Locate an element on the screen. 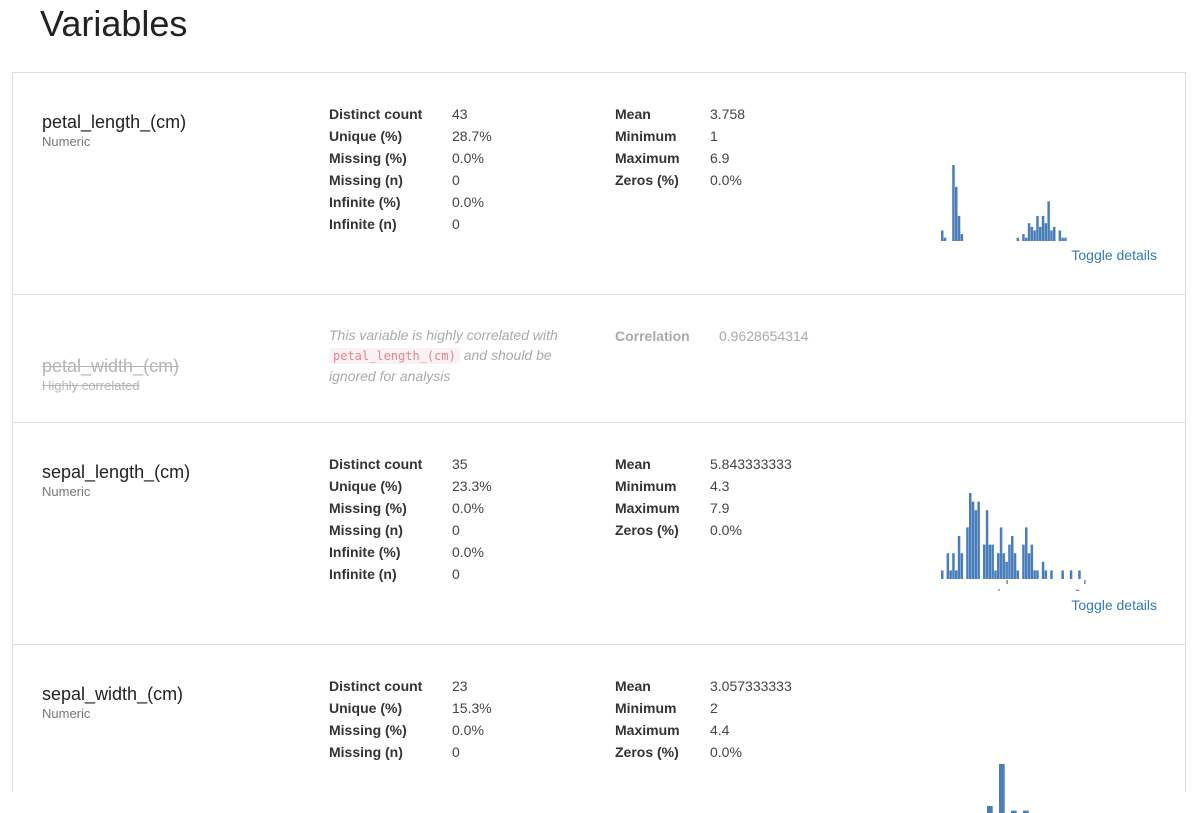 This screenshot has height=813, width=1200. stat-label: Distinct count is located at coordinates (376, 686).